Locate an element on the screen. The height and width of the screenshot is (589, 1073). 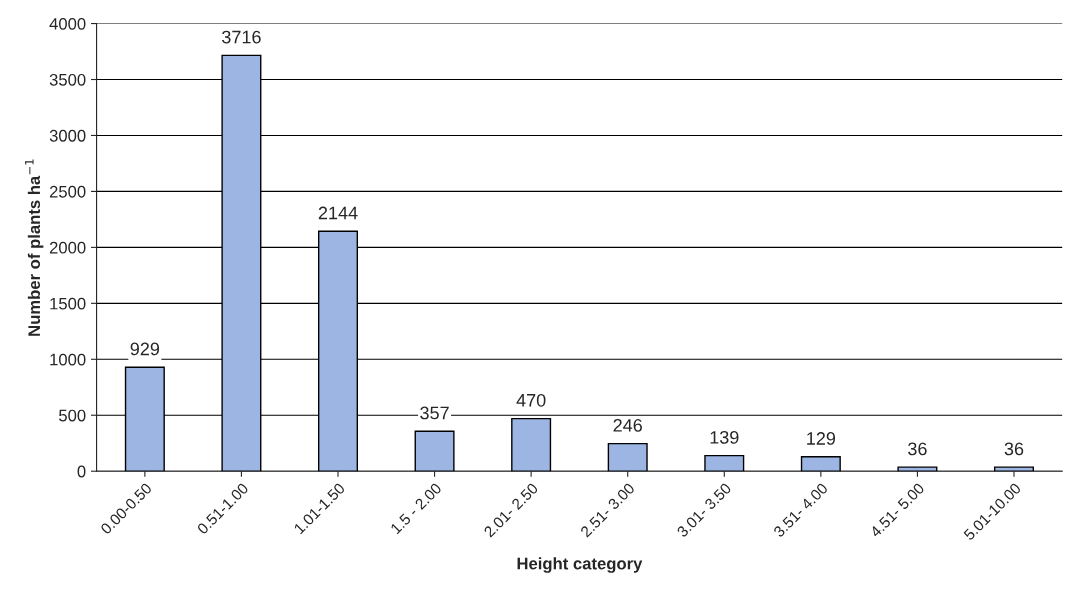
y-tick-label: 3500 is located at coordinates (67, 79).